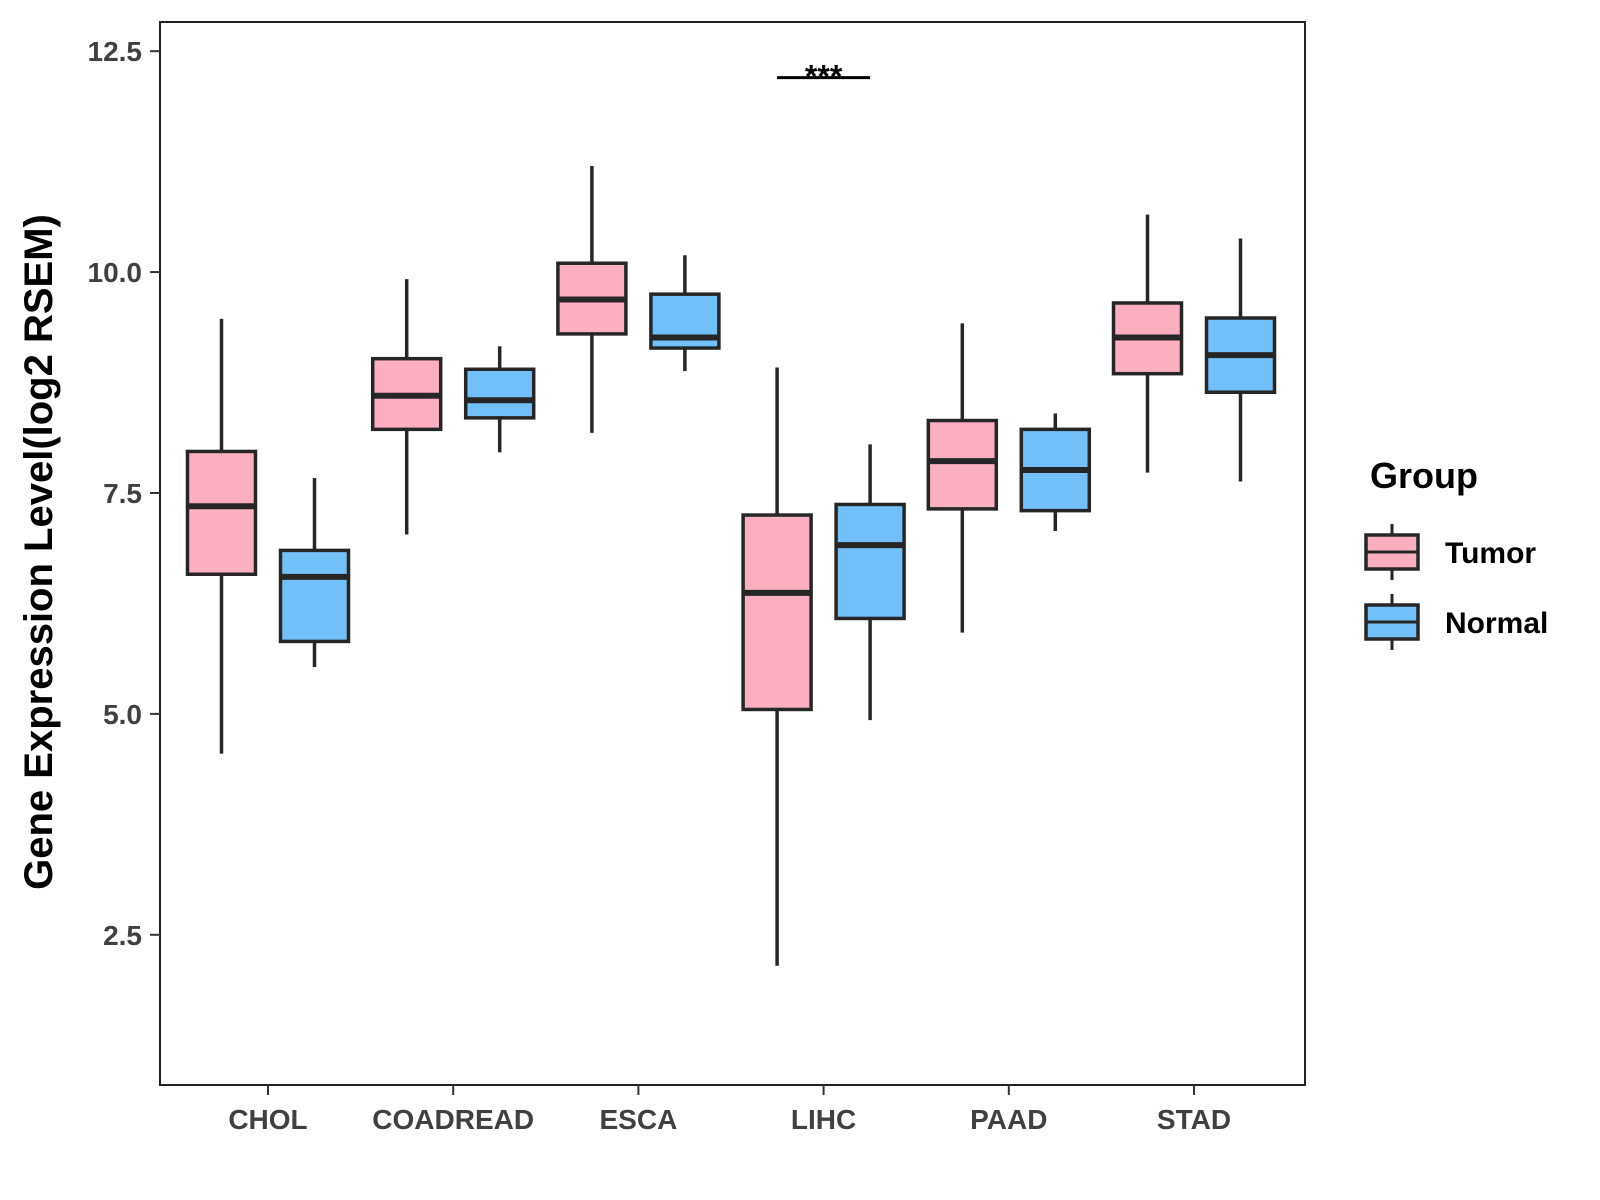  I want to click on box-normal-chol, so click(314, 572).